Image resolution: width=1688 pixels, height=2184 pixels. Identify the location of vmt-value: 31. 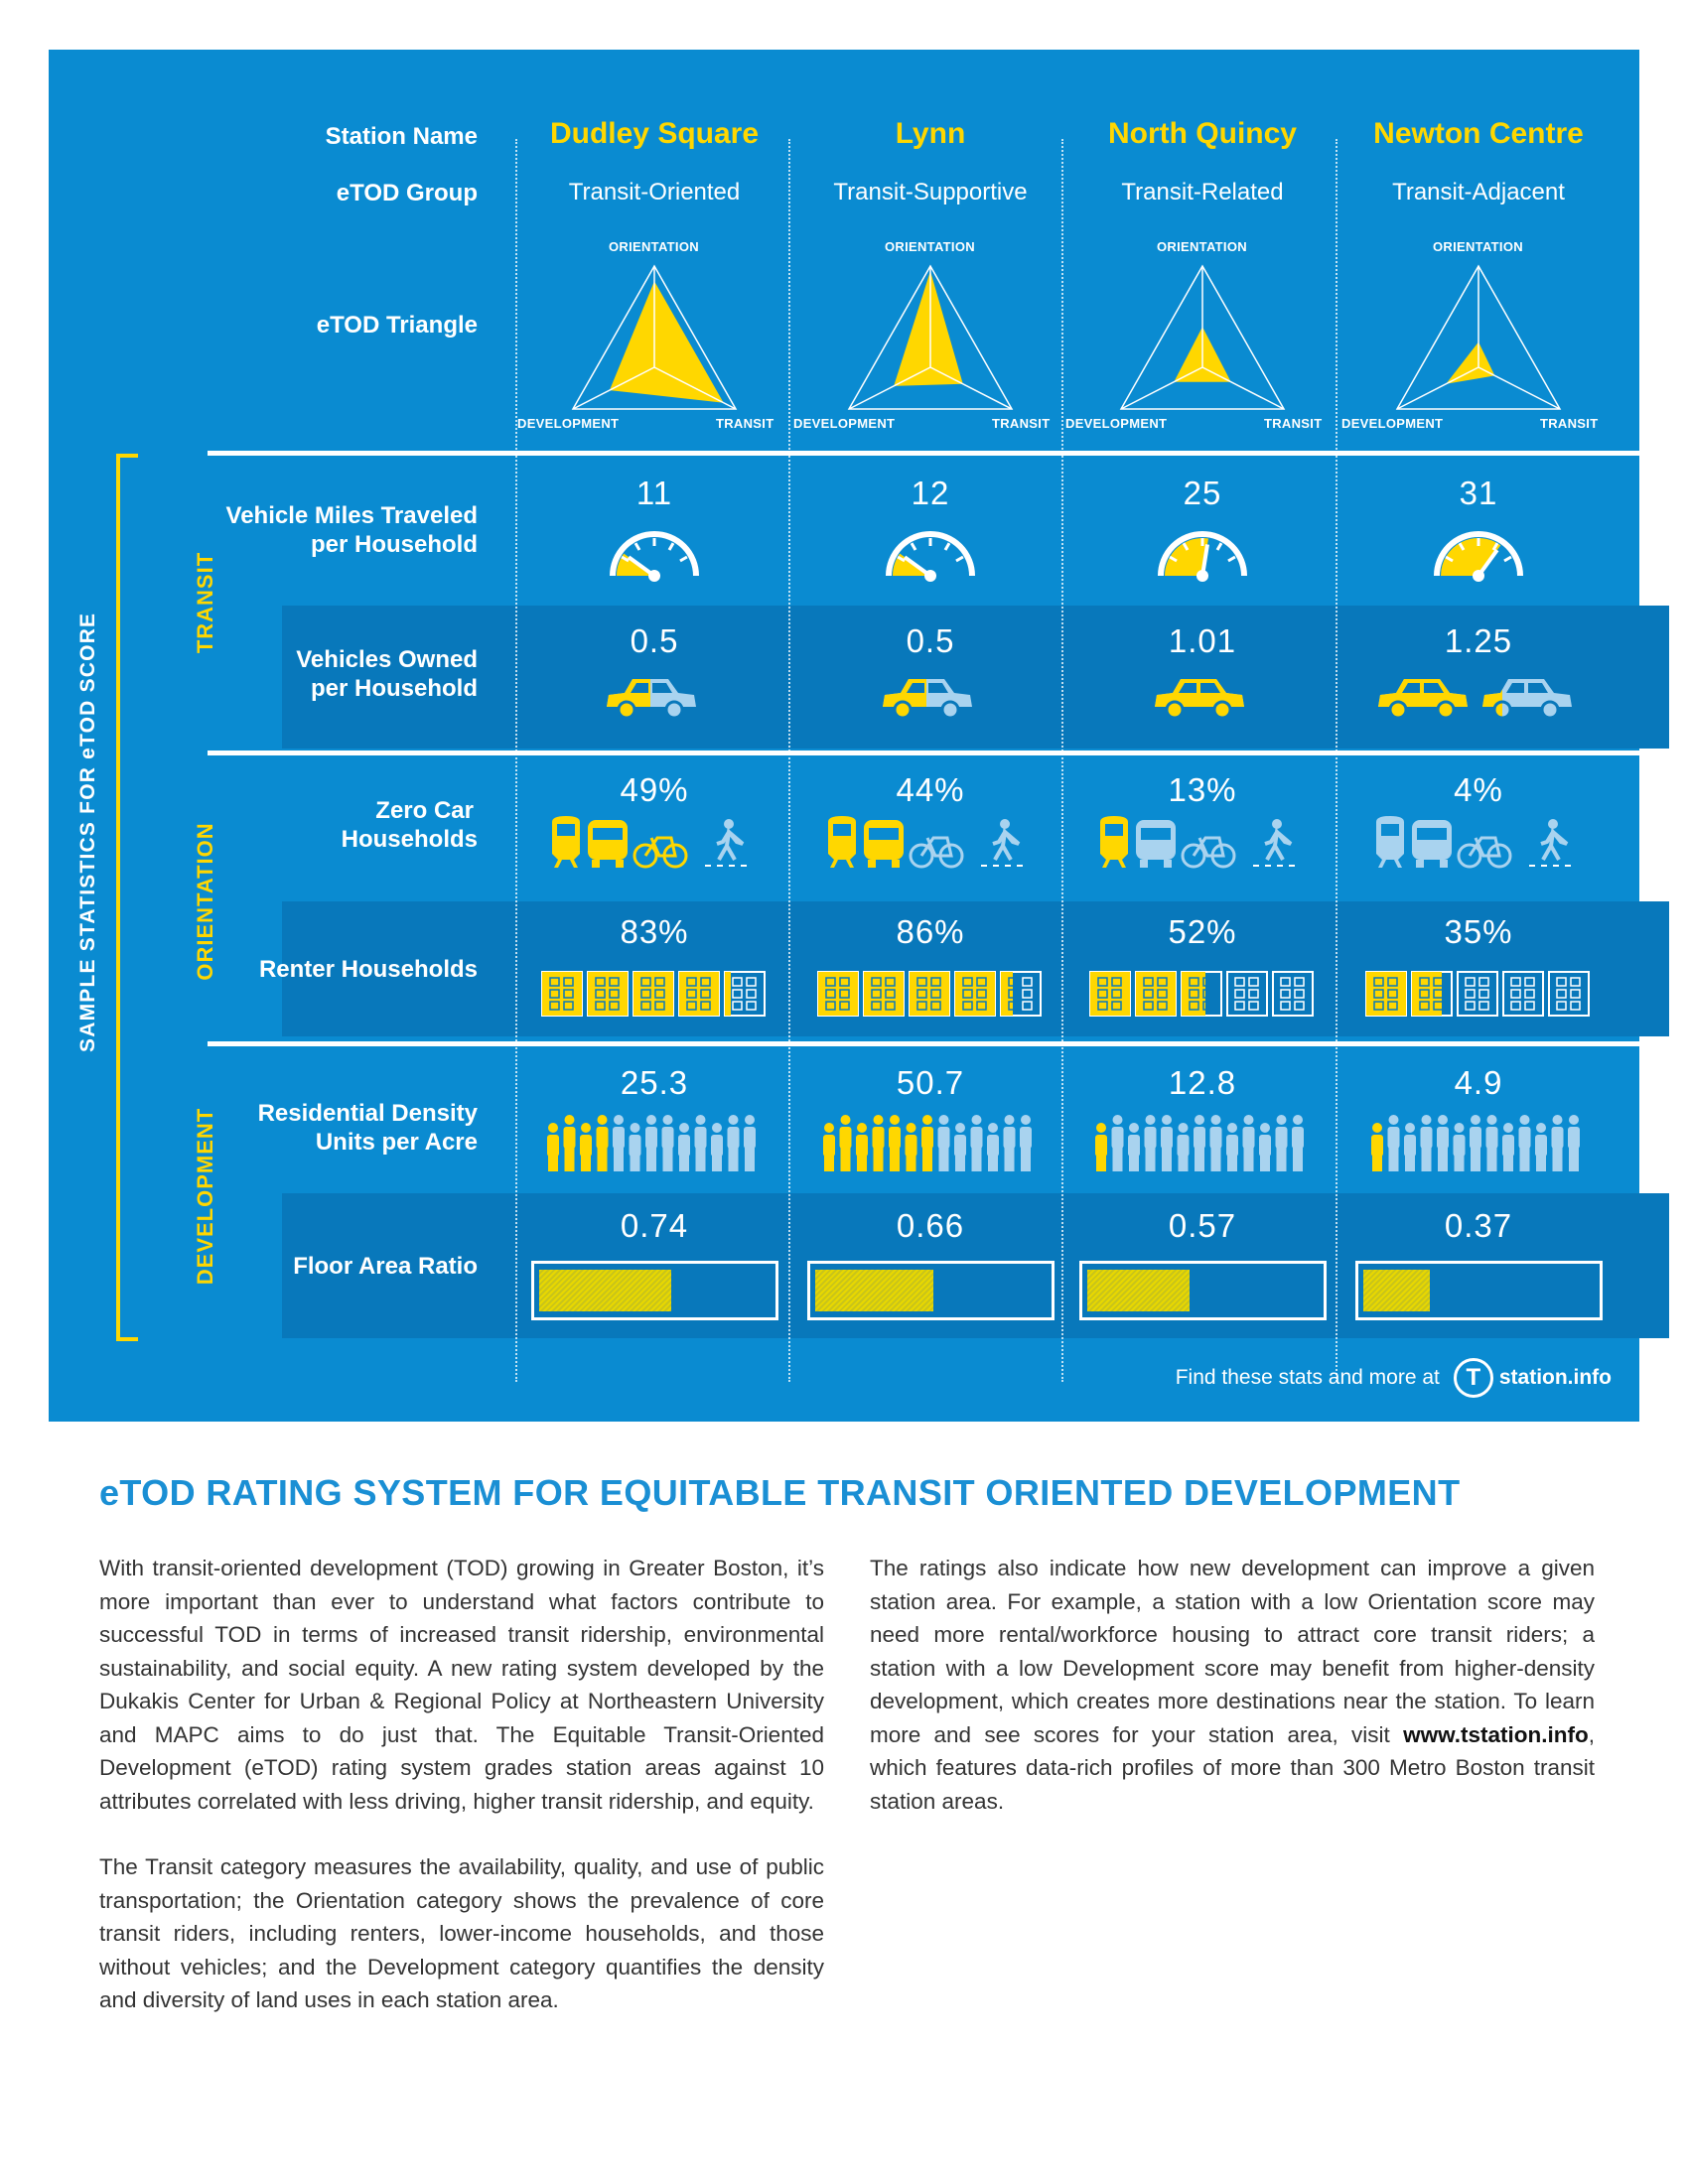
(1478, 493).